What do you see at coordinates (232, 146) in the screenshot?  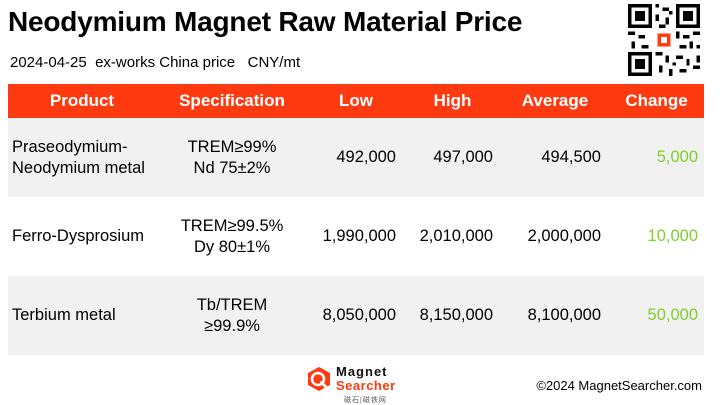 I see `spec-line: TREM≥99%` at bounding box center [232, 146].